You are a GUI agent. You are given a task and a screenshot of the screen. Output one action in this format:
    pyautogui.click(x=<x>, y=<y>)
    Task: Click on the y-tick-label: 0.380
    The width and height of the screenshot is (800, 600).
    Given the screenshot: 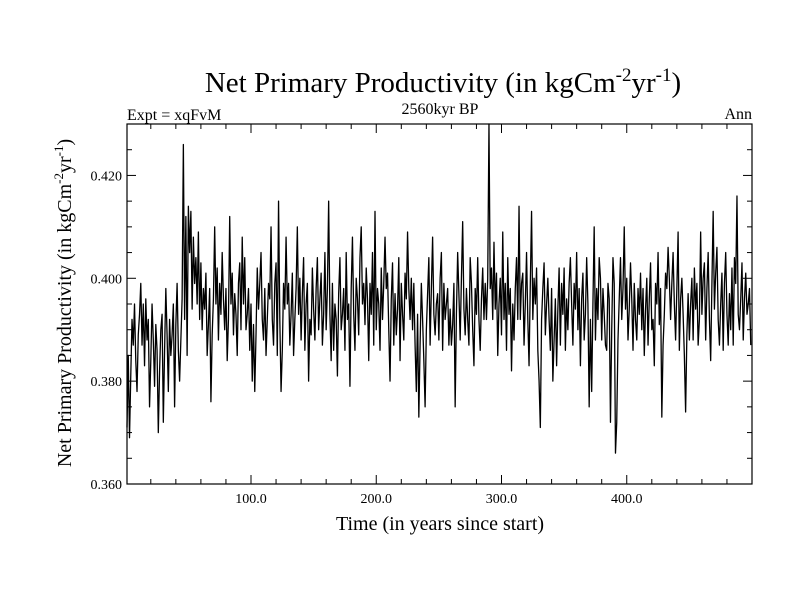 What is the action you would take?
    pyautogui.click(x=107, y=382)
    